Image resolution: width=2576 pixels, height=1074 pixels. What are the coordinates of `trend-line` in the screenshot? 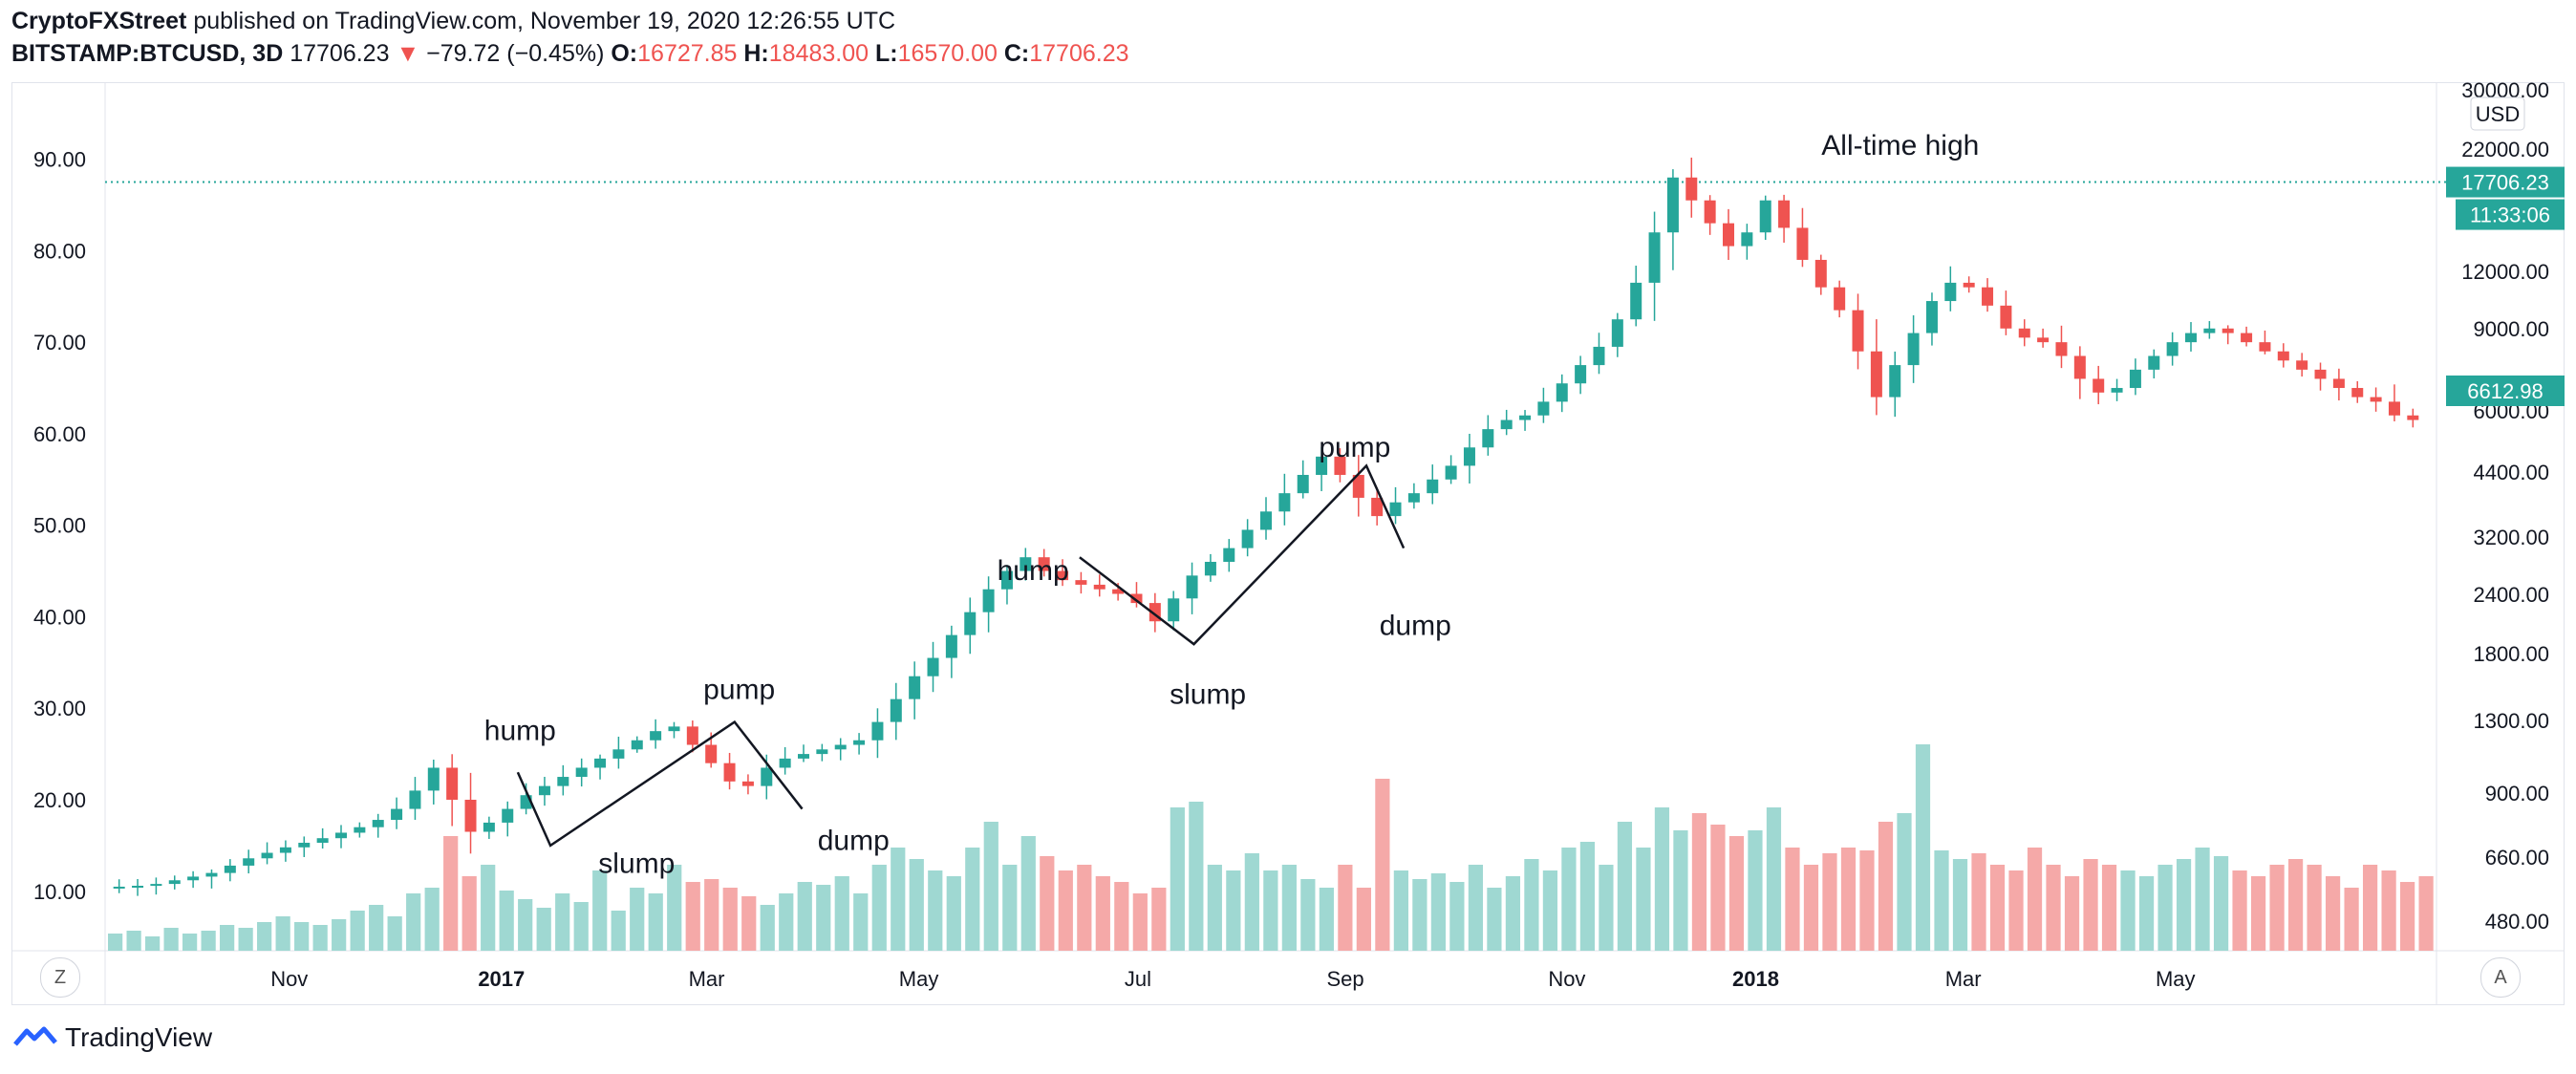 It's located at (660, 784).